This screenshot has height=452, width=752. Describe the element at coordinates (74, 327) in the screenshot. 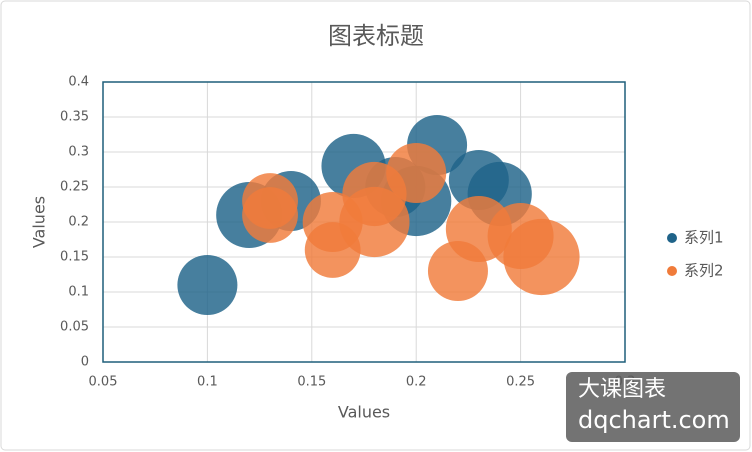

I see `y-tick-label: 0.05` at that location.